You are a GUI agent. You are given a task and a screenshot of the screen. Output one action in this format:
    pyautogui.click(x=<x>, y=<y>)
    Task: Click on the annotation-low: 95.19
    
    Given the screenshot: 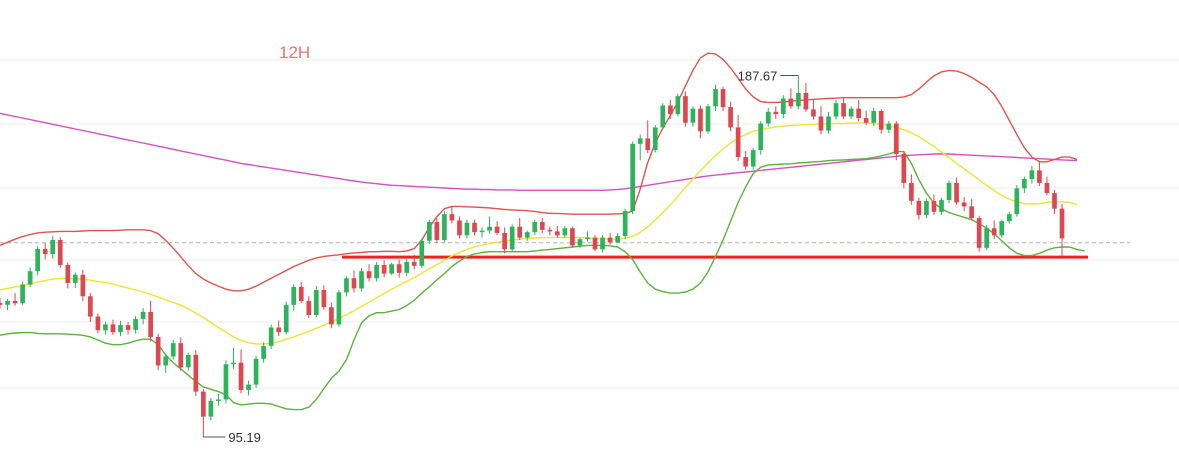 What is the action you would take?
    pyautogui.click(x=232, y=437)
    